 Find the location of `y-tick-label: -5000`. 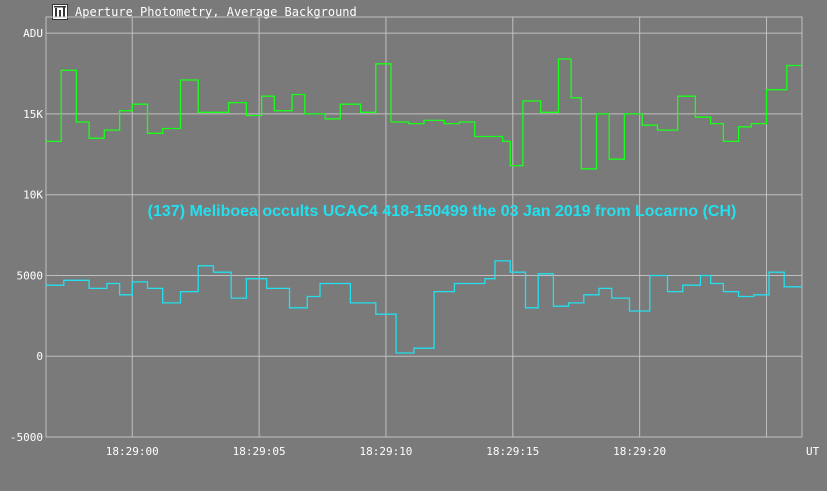

y-tick-label: -5000 is located at coordinates (26, 437).